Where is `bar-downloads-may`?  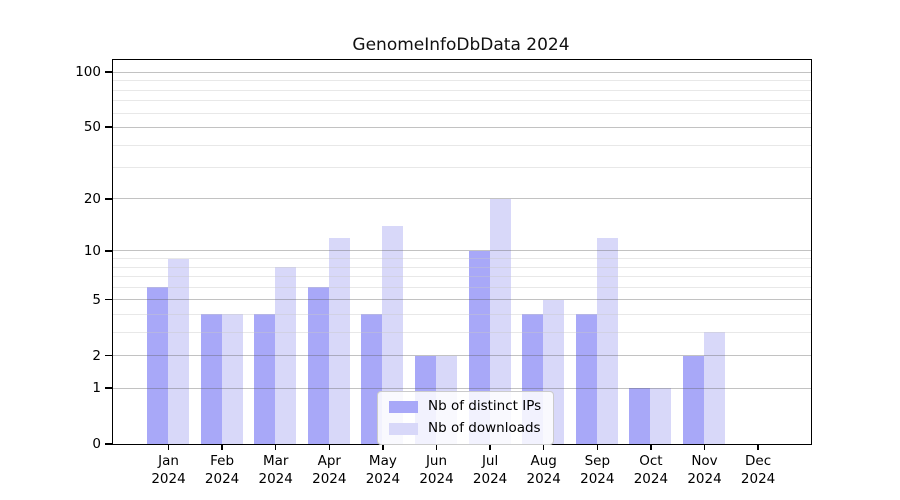 bar-downloads-may is located at coordinates (393, 335).